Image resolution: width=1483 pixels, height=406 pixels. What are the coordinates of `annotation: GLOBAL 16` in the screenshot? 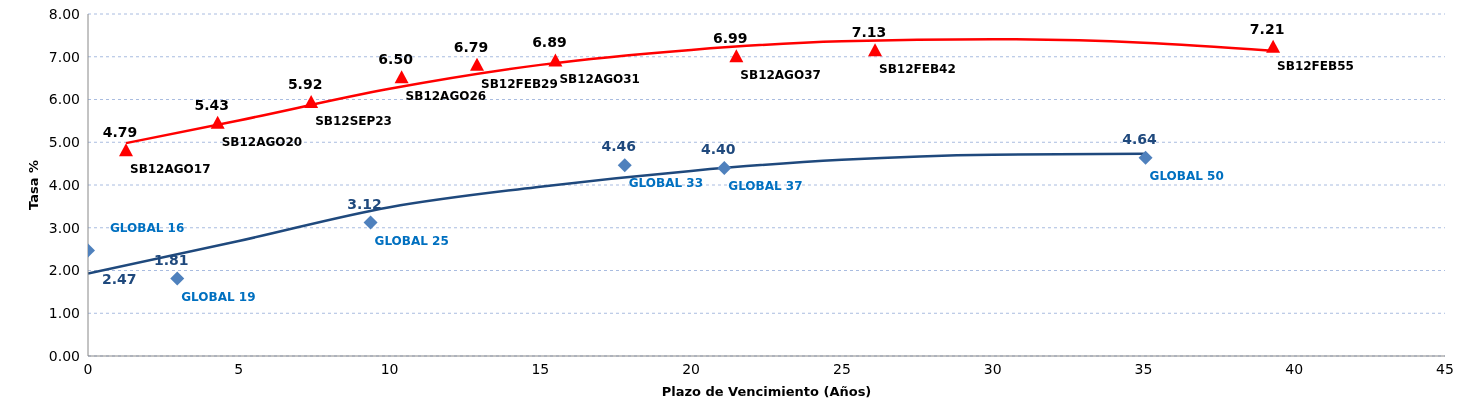 It's located at (147, 228).